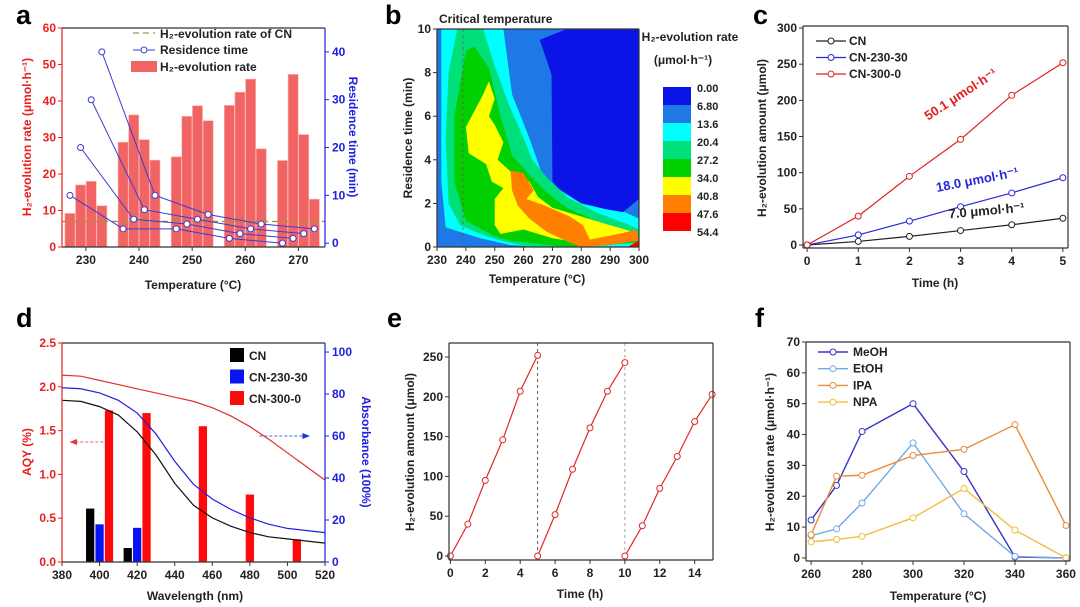  I want to click on y2-tick-label: 80, so click(339, 394).